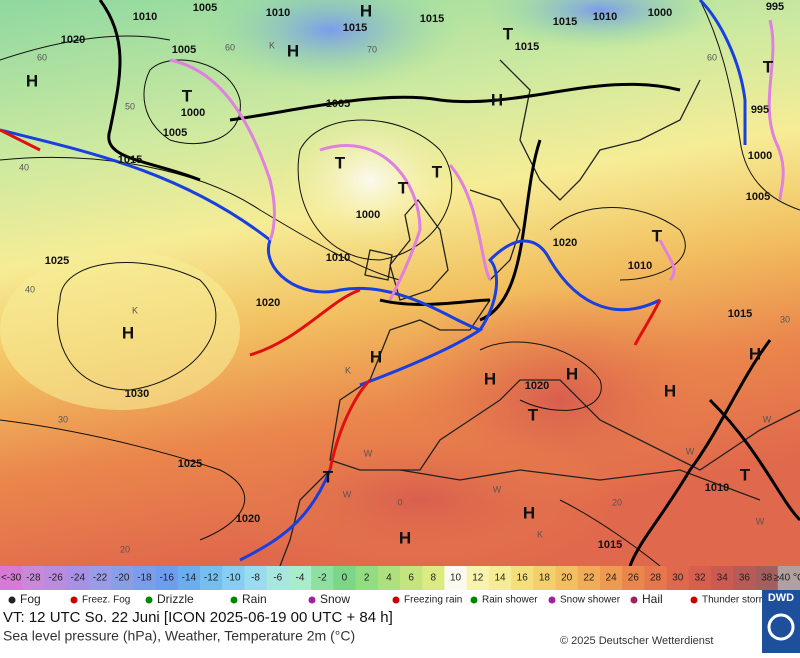 This screenshot has width=800, height=658. I want to click on graticule-label: 60, so click(230, 47).